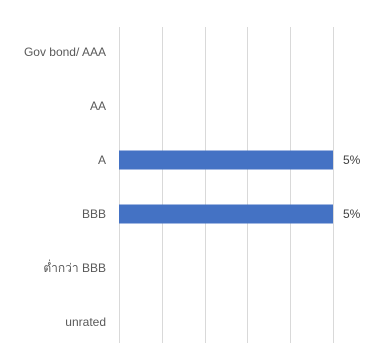  What do you see at coordinates (94, 214) in the screenshot?
I see `category-label: BBB` at bounding box center [94, 214].